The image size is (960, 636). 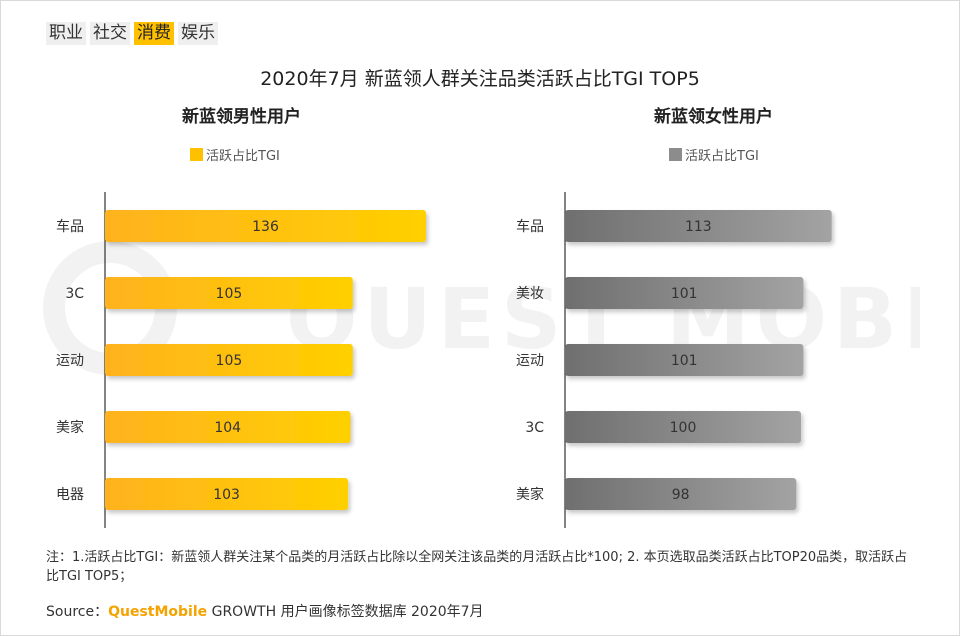 I want to click on data-label: 136, so click(x=265, y=227).